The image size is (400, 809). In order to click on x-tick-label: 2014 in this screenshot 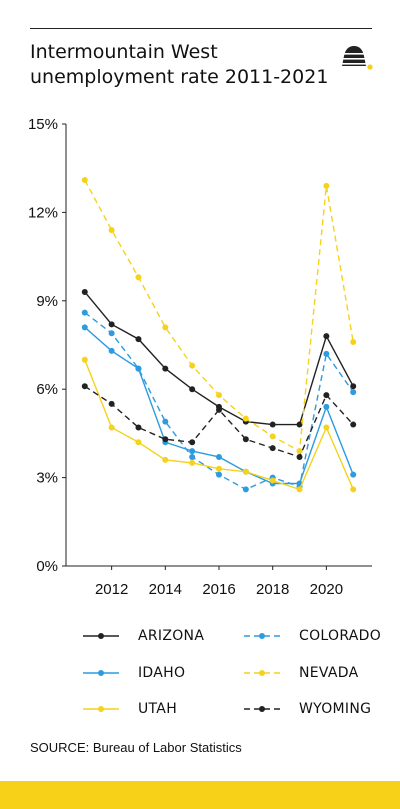, I will do `click(165, 589)`.